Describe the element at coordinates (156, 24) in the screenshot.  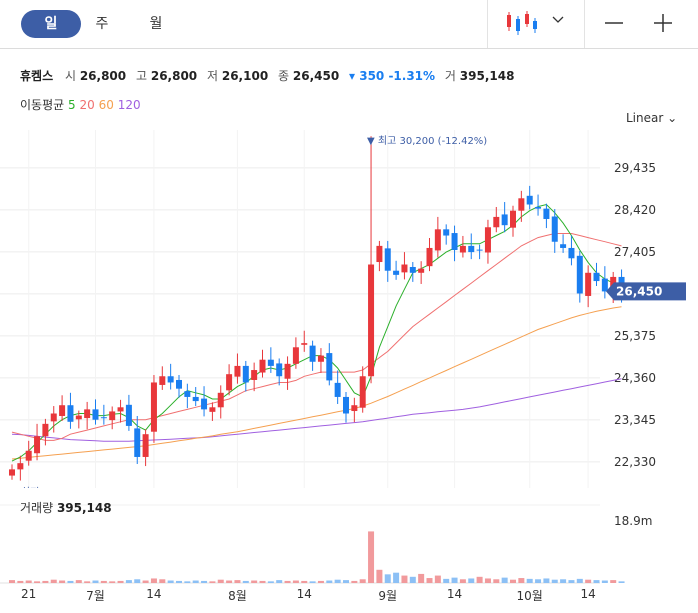
I see `tab-monthly: 월` at that location.